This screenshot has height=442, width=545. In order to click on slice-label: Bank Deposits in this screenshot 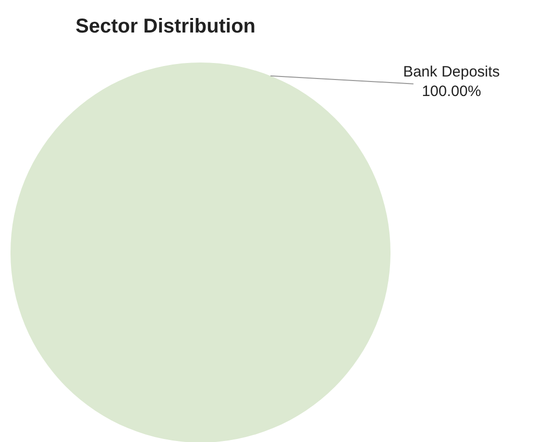, I will do `click(451, 72)`.